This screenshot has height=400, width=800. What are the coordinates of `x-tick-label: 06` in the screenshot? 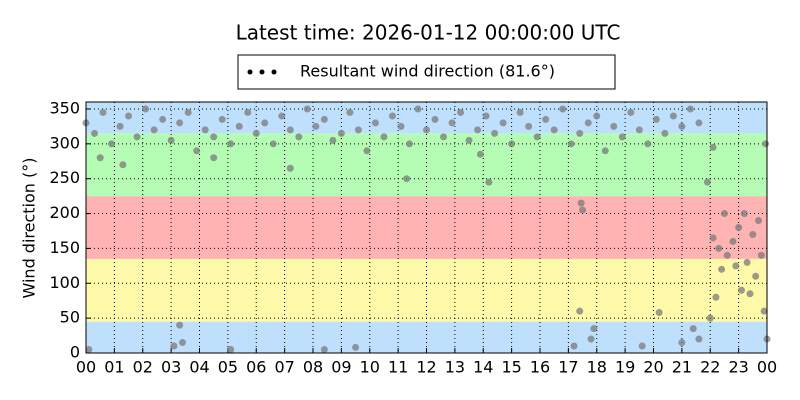 It's located at (256, 367).